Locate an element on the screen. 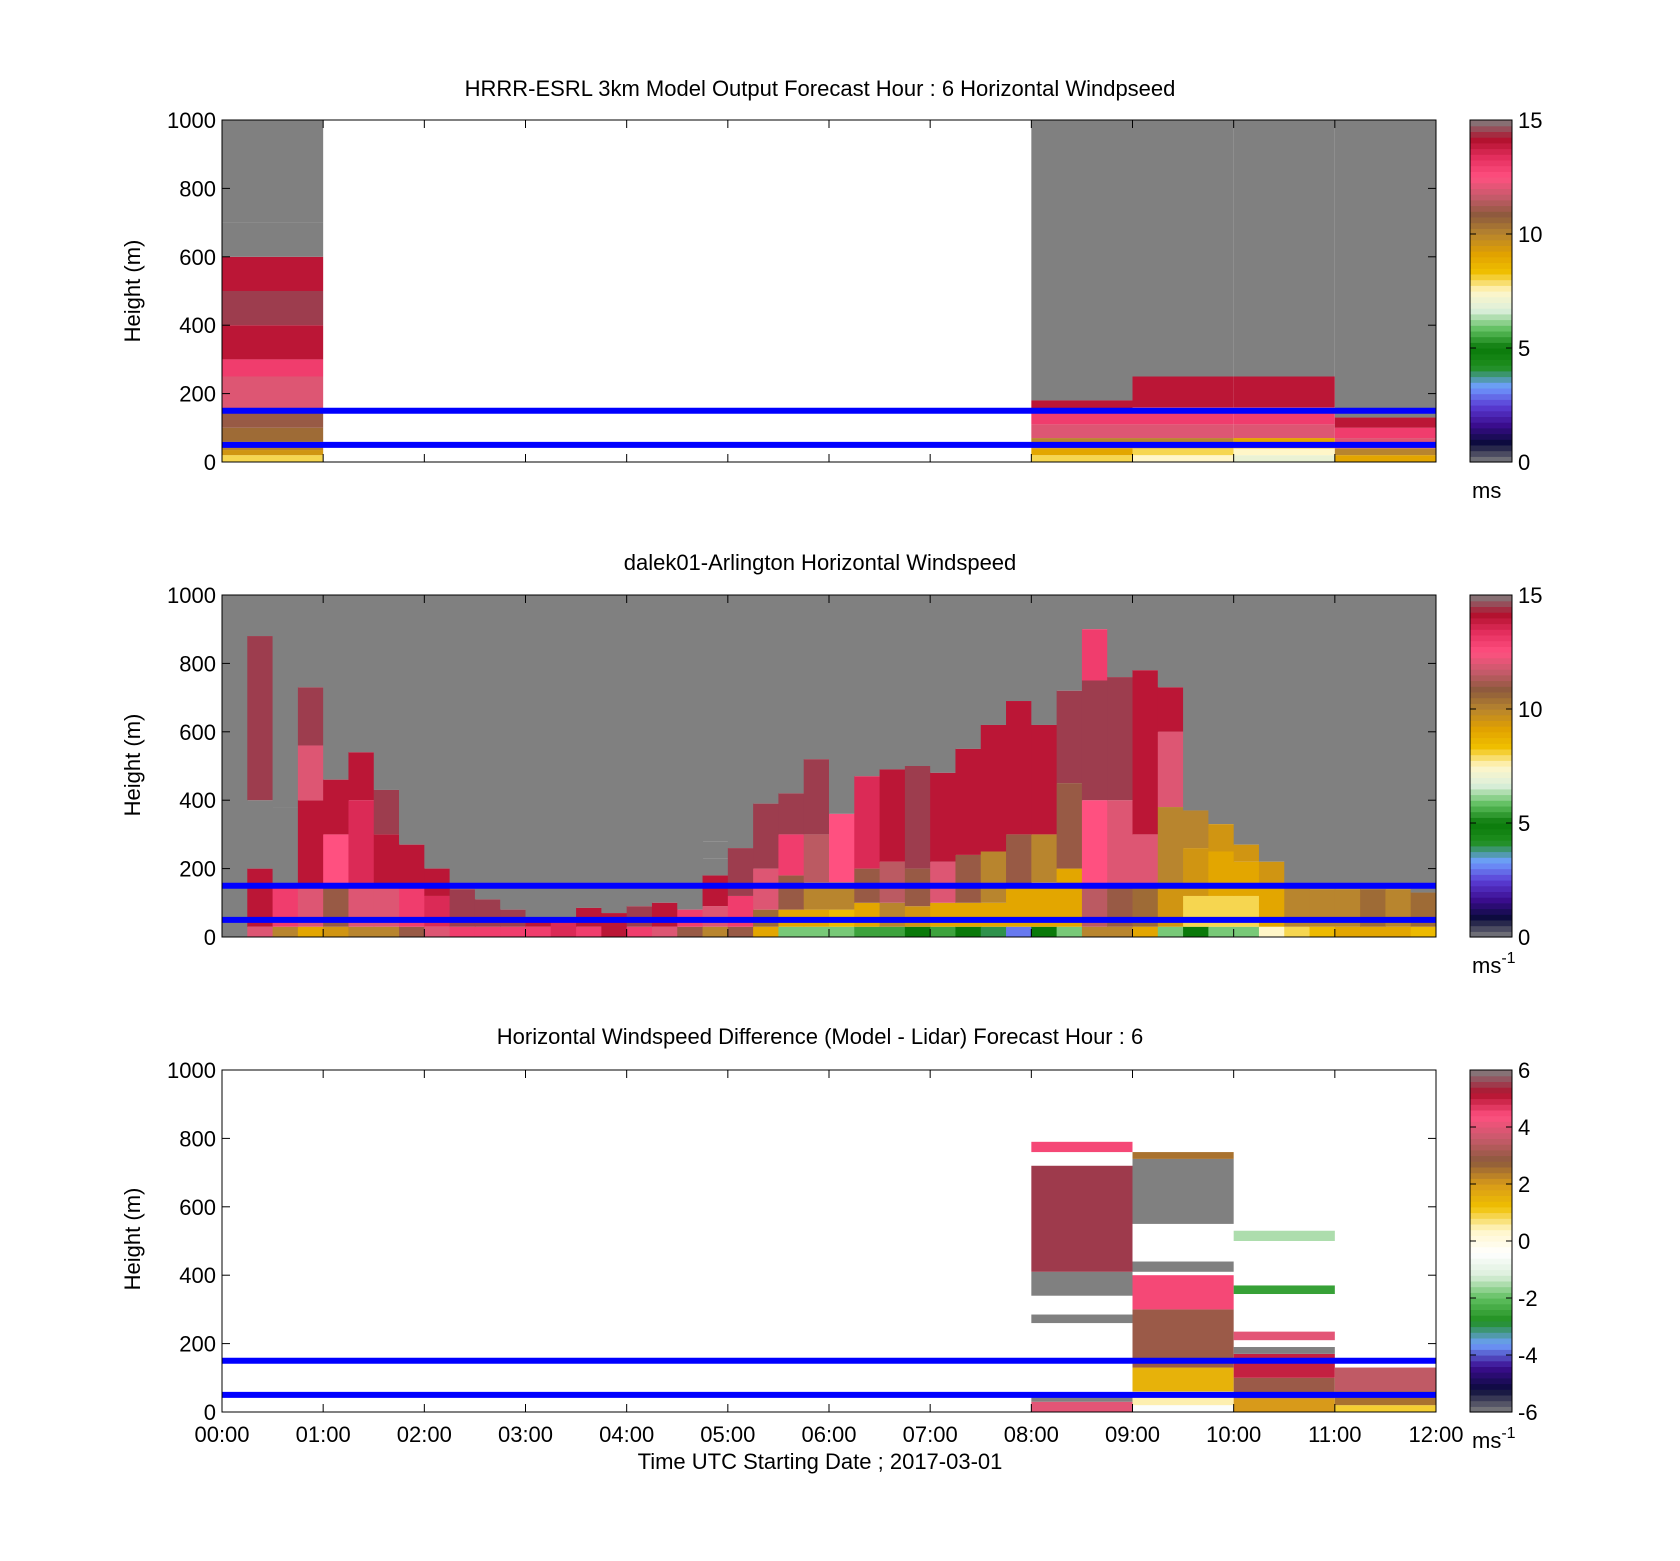  x-tick-label: 08:00 is located at coordinates (1031, 1434).